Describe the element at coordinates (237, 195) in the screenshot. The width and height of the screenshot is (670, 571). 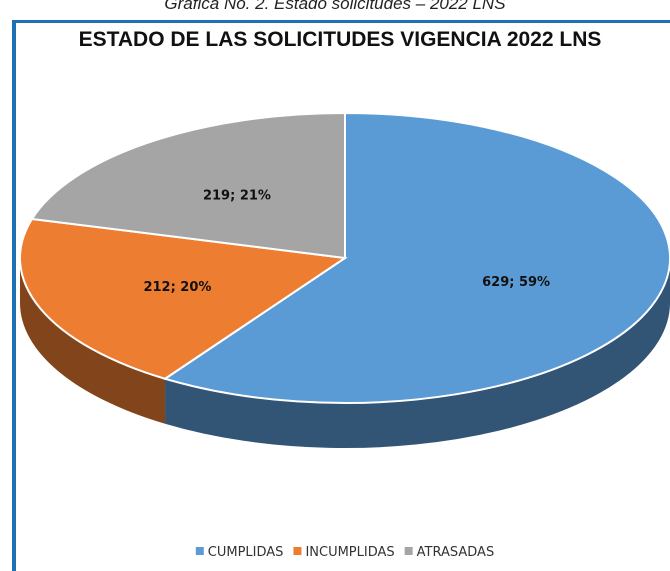
I see `value-label: 219; 21%` at that location.